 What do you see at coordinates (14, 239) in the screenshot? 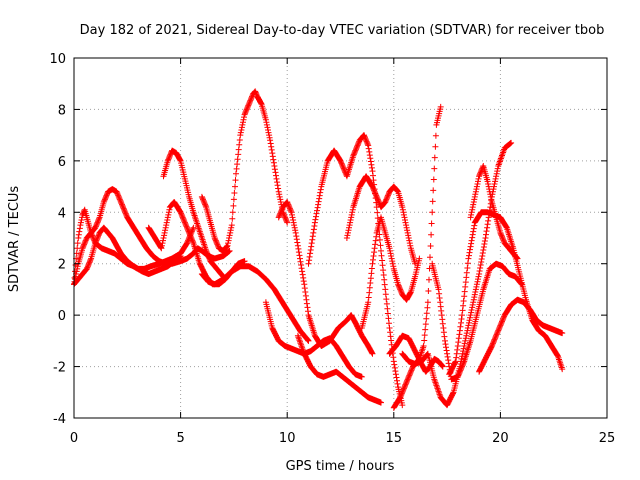
I see `y-axis-label: SDTVAR / TECUs` at bounding box center [14, 239].